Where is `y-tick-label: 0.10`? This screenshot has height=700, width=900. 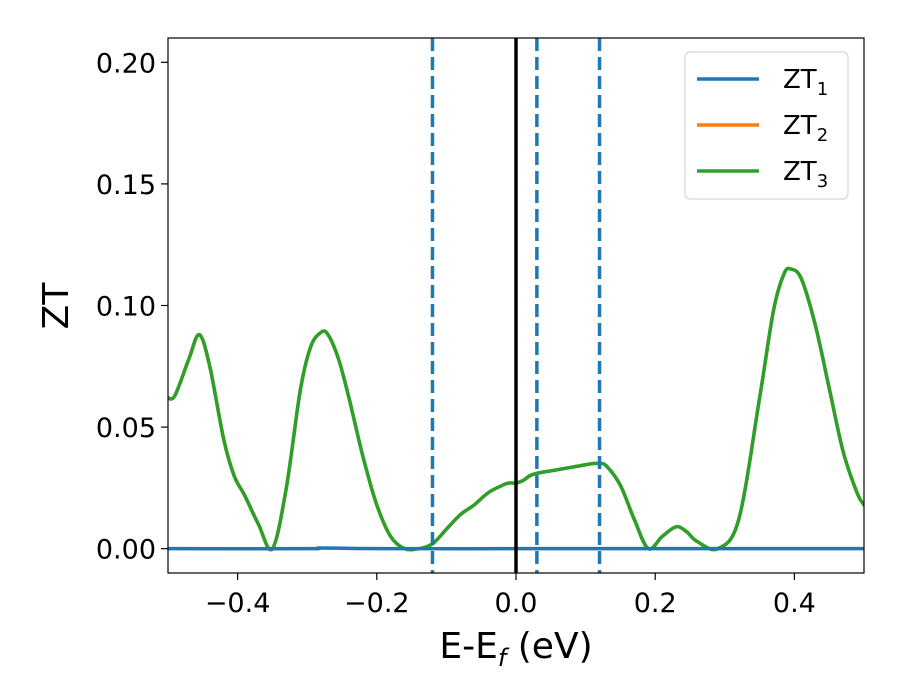 y-tick-label: 0.10 is located at coordinates (126, 307).